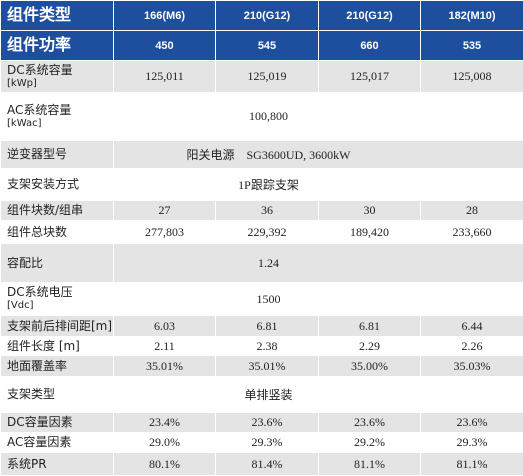 This screenshot has width=523, height=476. Describe the element at coordinates (43, 346) in the screenshot. I see `label-text: 组件长度 [m]` at that location.